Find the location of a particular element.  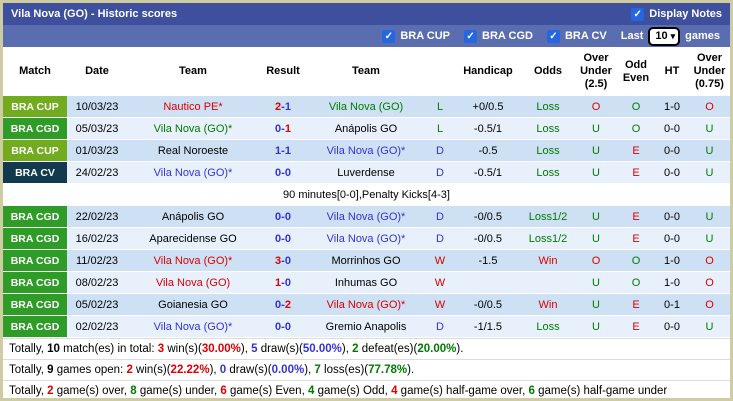

competition-label: BRA CUP is located at coordinates (425, 36).